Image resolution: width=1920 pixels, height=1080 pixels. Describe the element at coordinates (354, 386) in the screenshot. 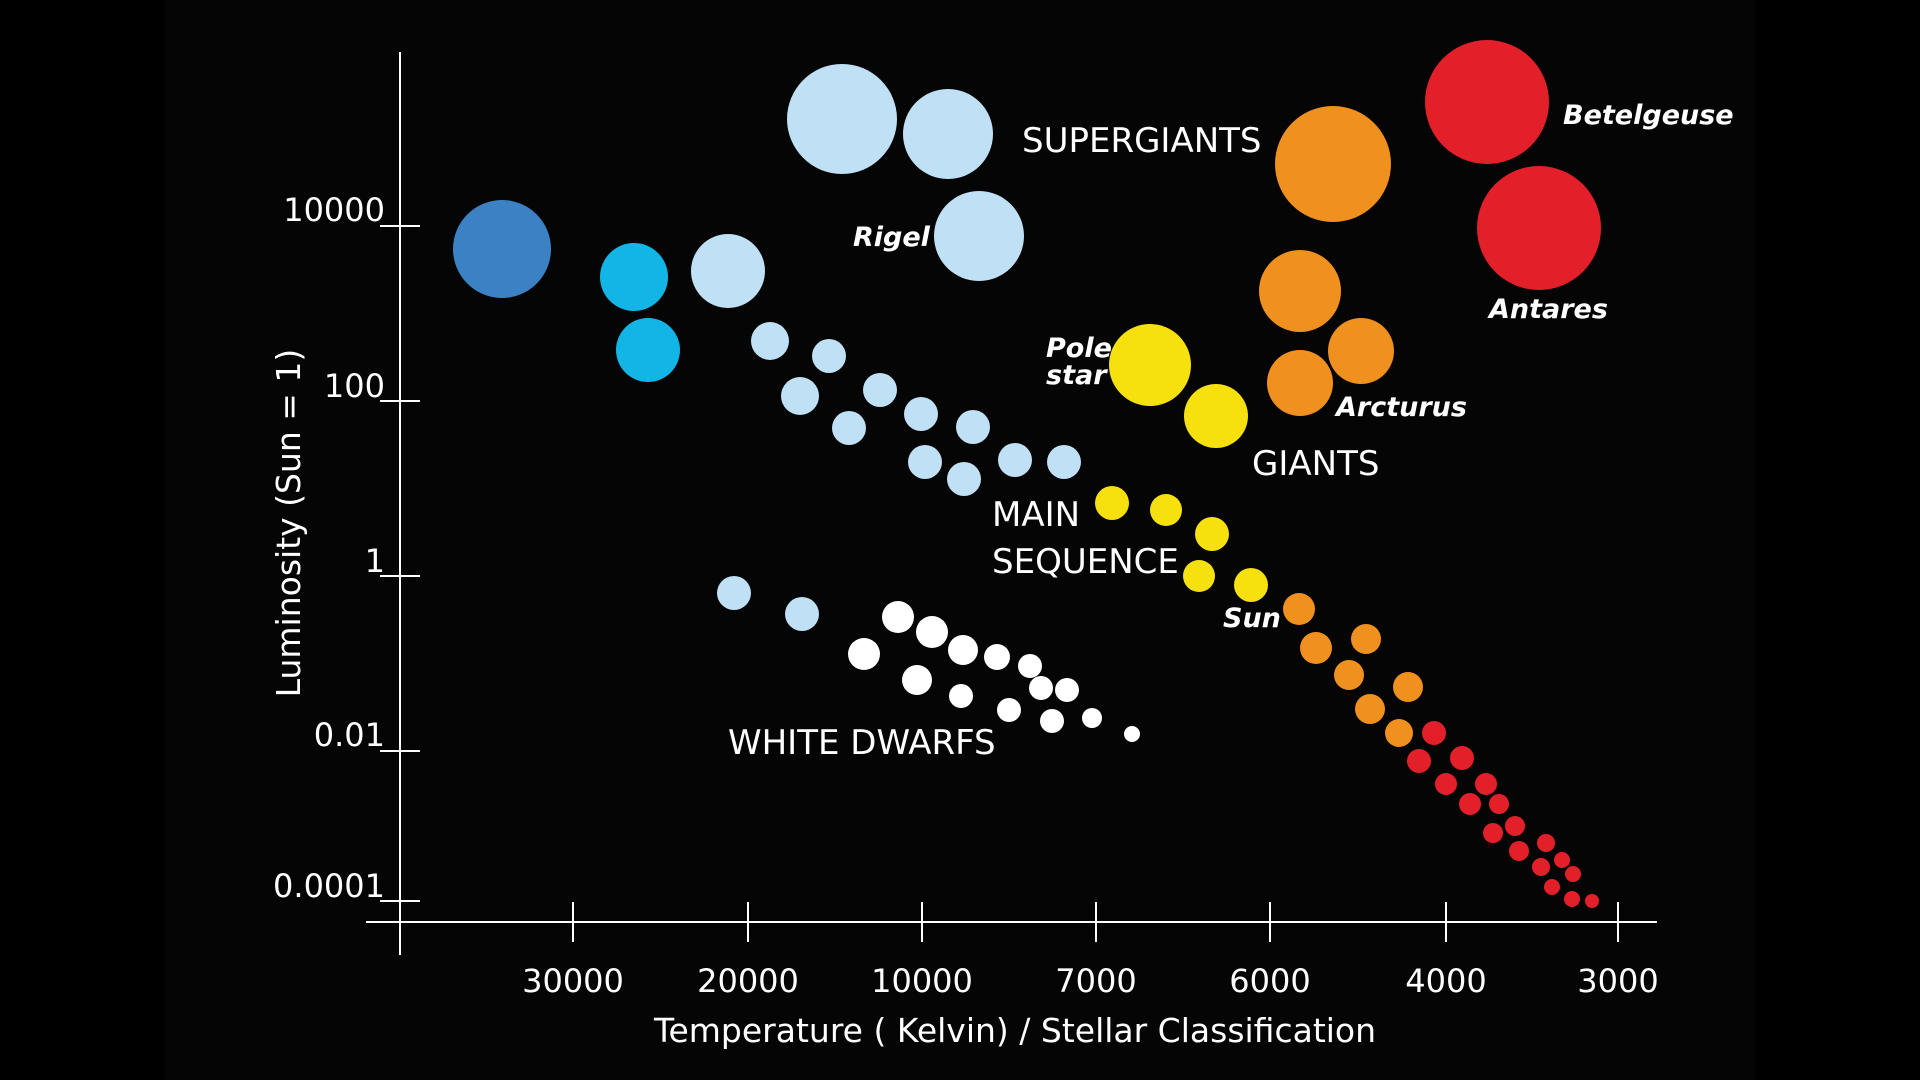

I see `y-tick-label-100: 100` at that location.